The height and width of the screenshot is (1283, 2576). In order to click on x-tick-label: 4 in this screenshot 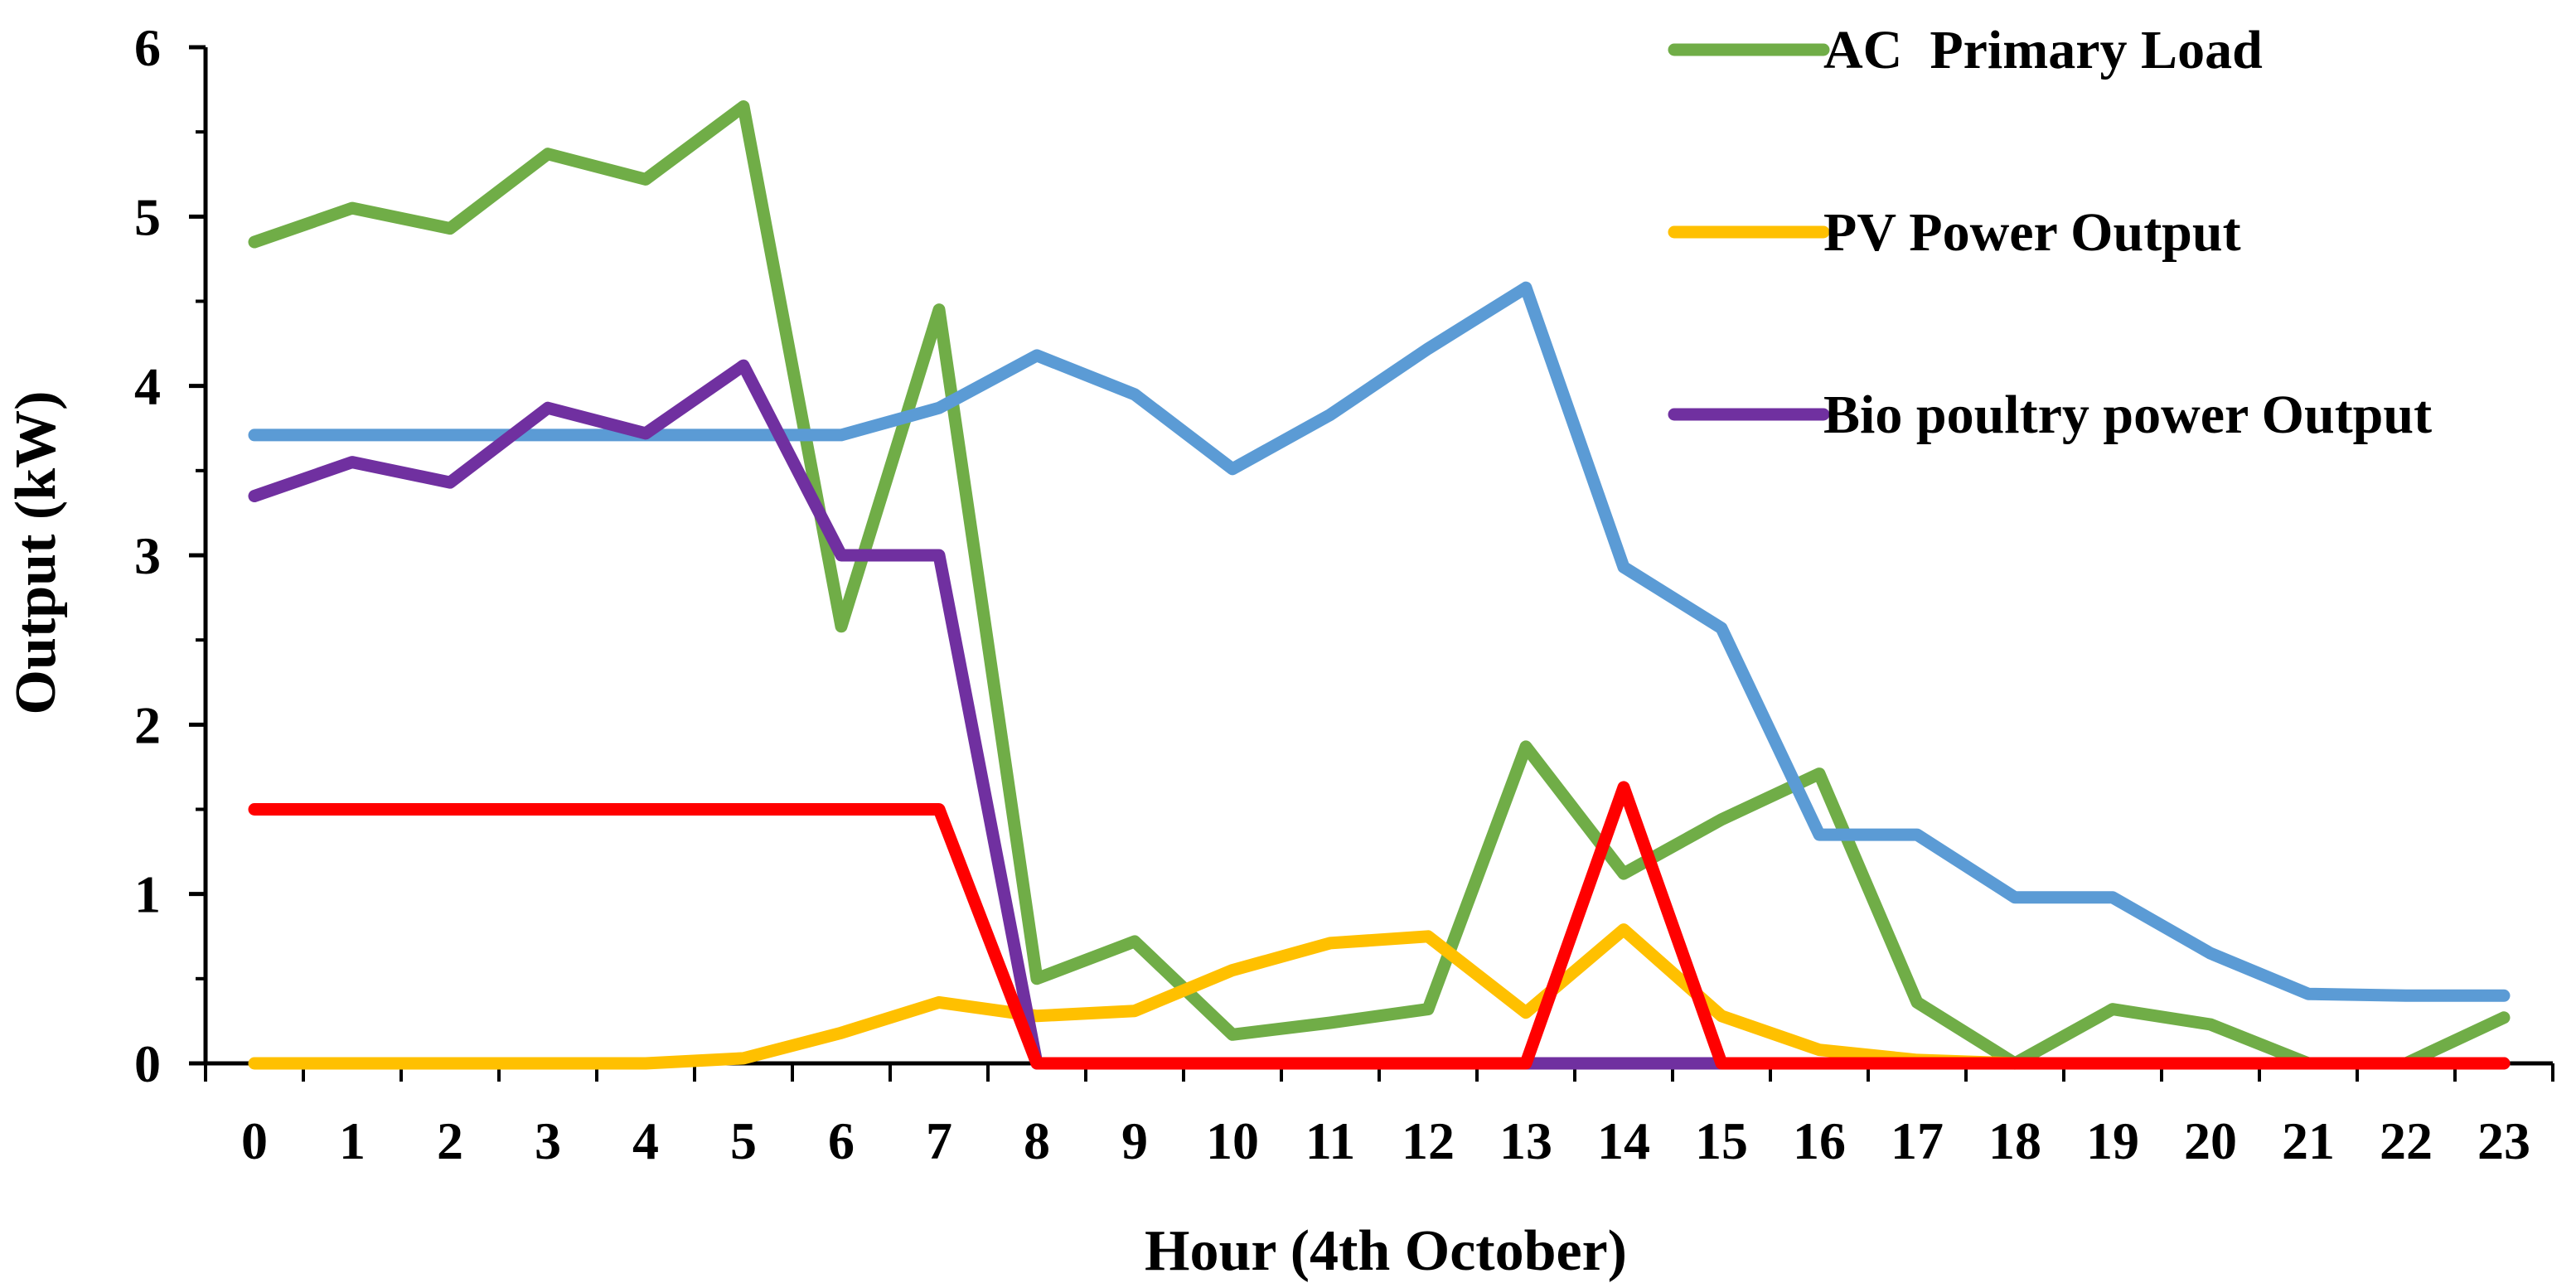, I will do `click(645, 1140)`.